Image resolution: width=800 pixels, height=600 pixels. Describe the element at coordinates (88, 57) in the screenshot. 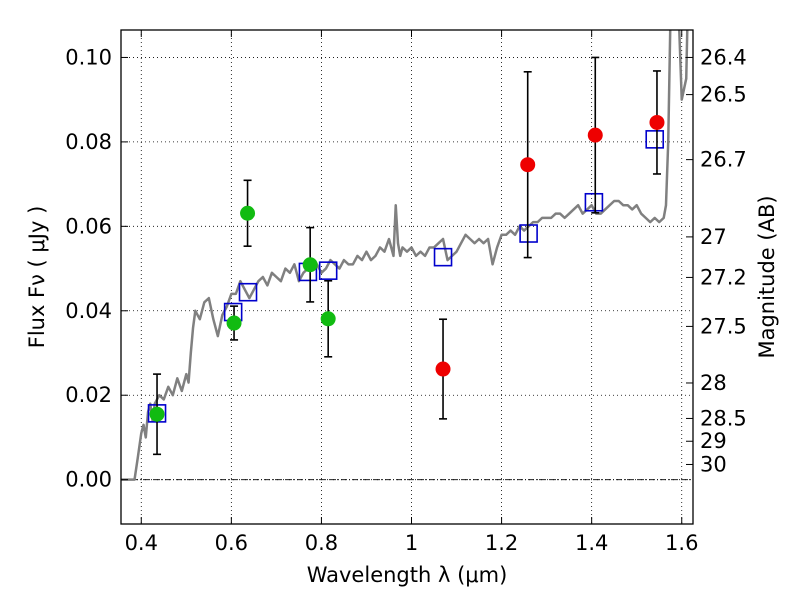

I see `y-tick-label: 0.10` at that location.